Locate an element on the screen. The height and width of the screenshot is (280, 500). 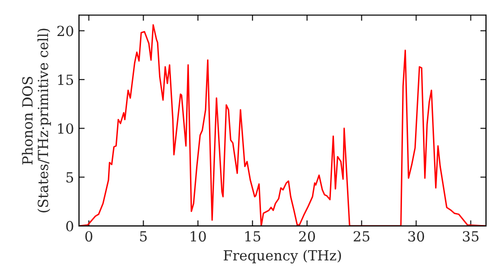
y-tick-label: 5 is located at coordinates (70, 177).